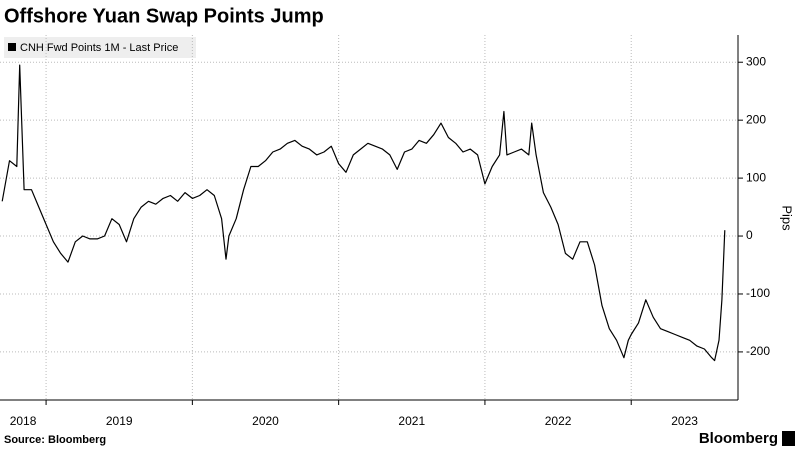 This screenshot has height=450, width=800. What do you see at coordinates (265, 421) in the screenshot?
I see `x-tick-label: 2020` at bounding box center [265, 421].